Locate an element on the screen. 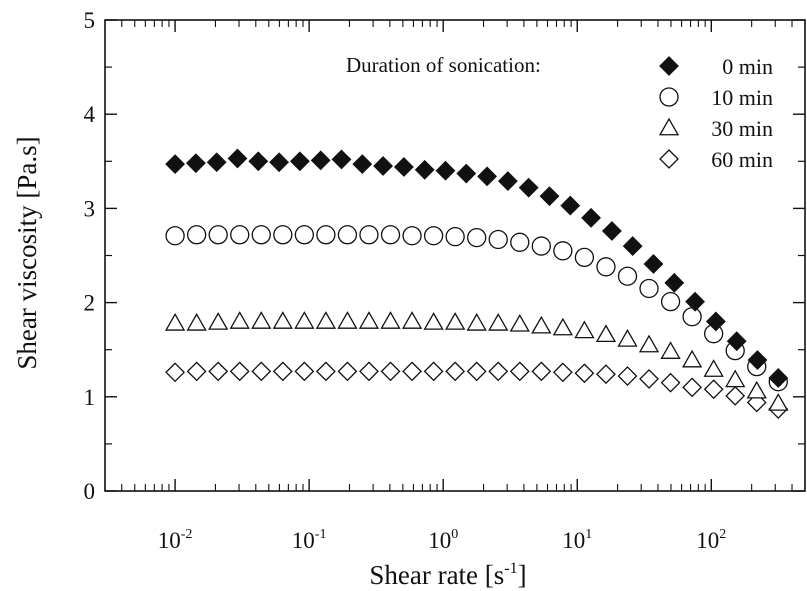  series-60-min is located at coordinates (477, 390).